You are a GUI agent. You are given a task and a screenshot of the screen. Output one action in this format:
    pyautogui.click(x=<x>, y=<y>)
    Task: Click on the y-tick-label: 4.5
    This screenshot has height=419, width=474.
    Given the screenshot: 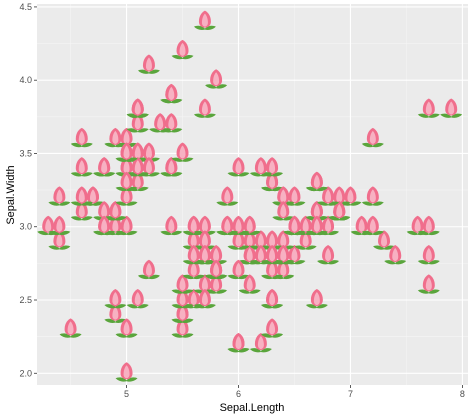 What is the action you would take?
    pyautogui.click(x=25, y=7)
    